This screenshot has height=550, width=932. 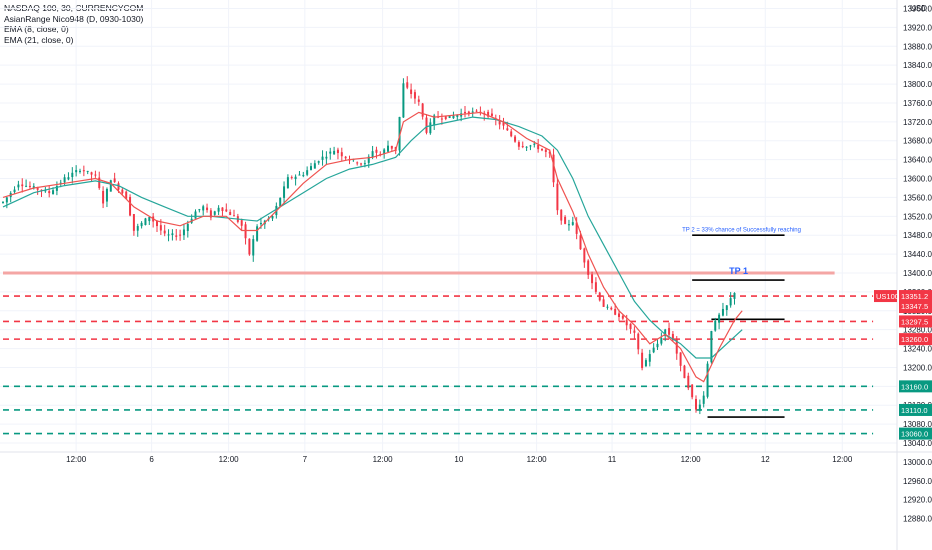 I want to click on y-tick-label: 13640.0, so click(x=917, y=160).